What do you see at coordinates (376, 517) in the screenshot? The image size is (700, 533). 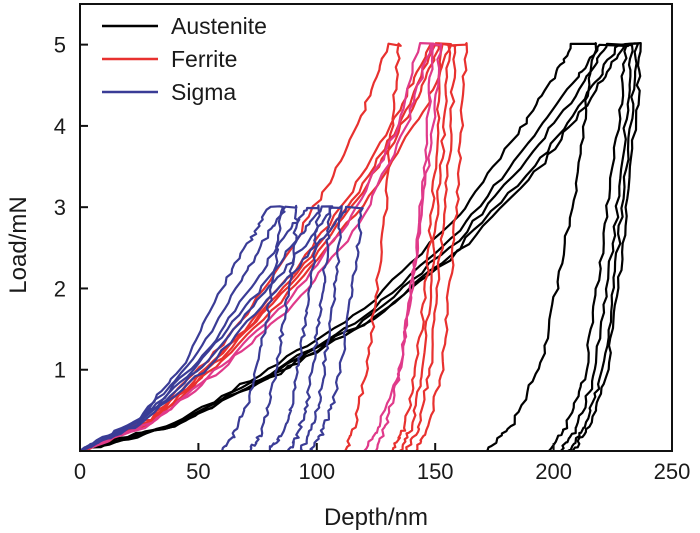 I see `x-axis-label: Depth/nm` at bounding box center [376, 517].